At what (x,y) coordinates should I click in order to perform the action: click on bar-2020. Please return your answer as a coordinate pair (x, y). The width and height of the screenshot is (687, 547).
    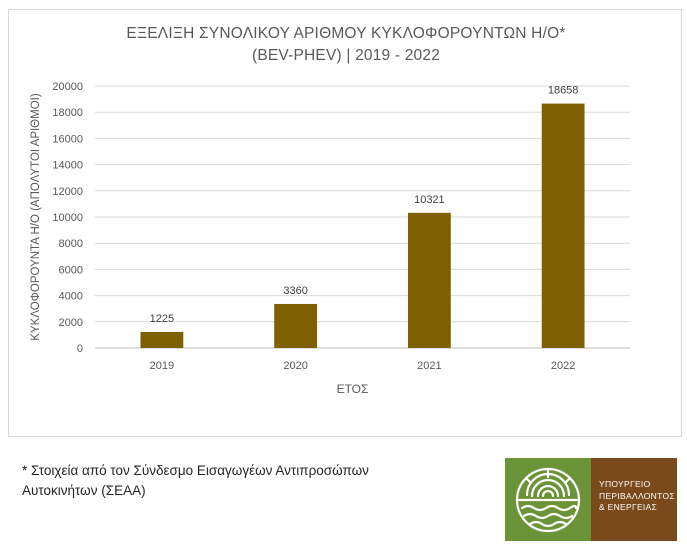
    Looking at the image, I should click on (296, 325).